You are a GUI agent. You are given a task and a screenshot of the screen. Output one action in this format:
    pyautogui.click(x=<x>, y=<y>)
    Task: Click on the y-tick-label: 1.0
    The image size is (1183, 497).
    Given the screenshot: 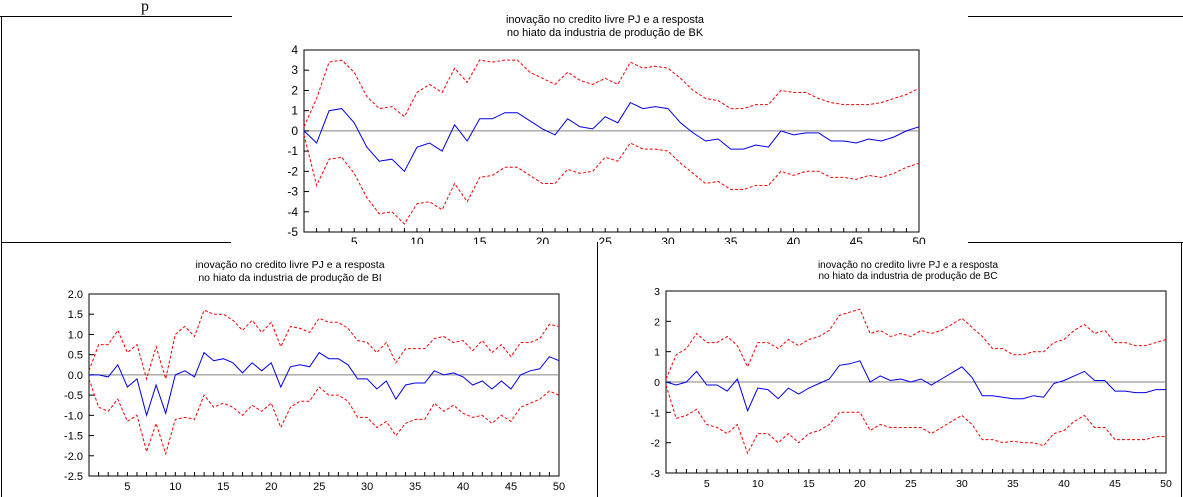 What is the action you would take?
    pyautogui.click(x=75, y=335)
    